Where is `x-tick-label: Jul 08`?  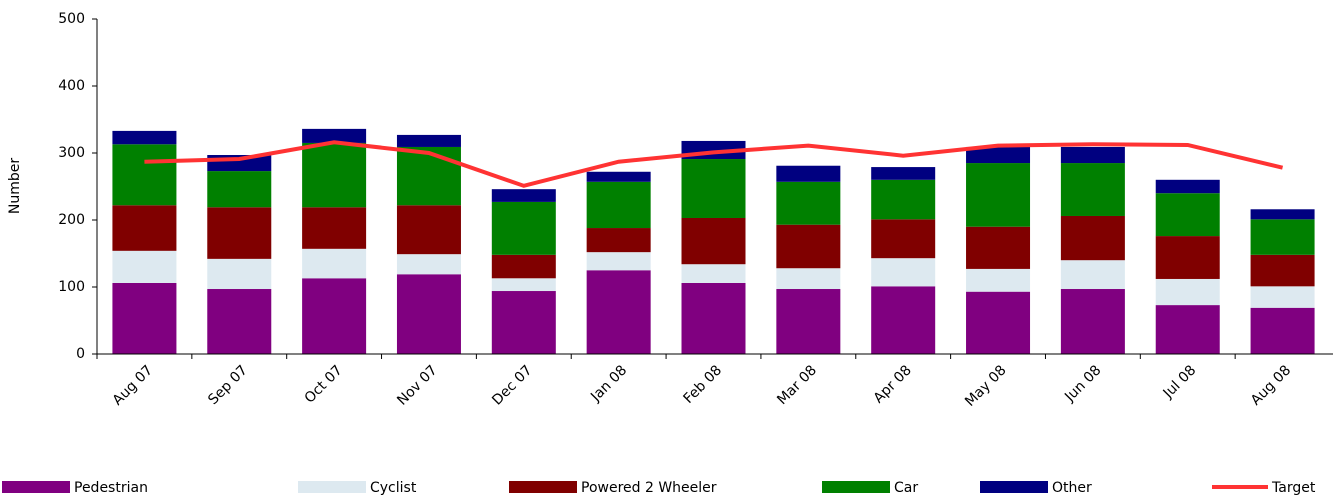 x-tick-label: Jul 08 is located at coordinates (1180, 382).